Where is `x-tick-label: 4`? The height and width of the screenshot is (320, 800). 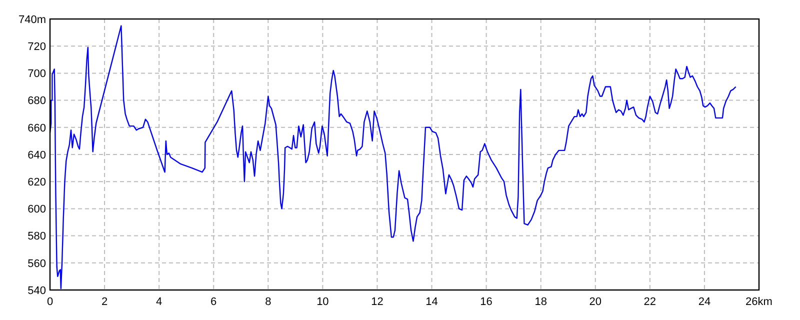 x-tick-label: 4 is located at coordinates (159, 302).